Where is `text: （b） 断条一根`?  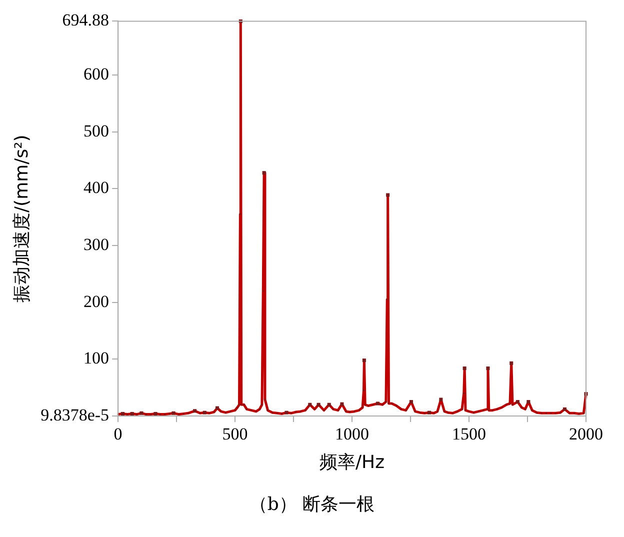 text: （b） 断条一根 is located at coordinates (312, 504).